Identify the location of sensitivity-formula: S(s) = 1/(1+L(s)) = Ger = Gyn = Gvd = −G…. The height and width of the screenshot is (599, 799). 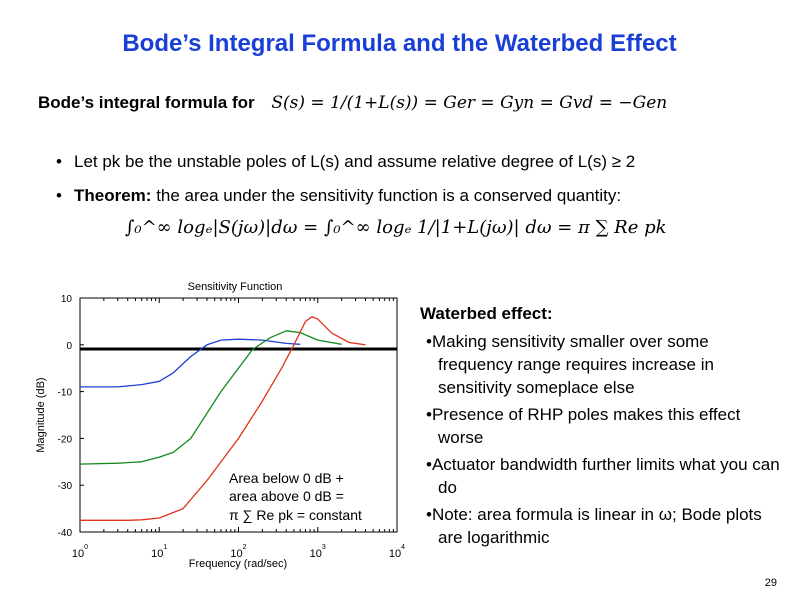
(469, 103).